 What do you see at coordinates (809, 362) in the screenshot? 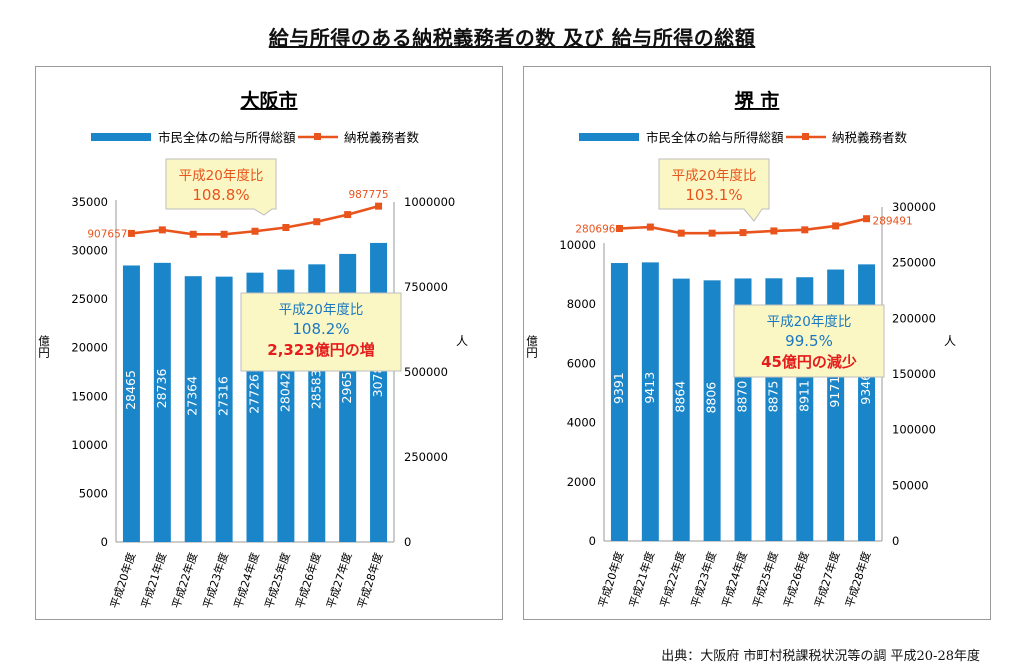
I see `callout-bar-change: 45億円の減少` at bounding box center [809, 362].